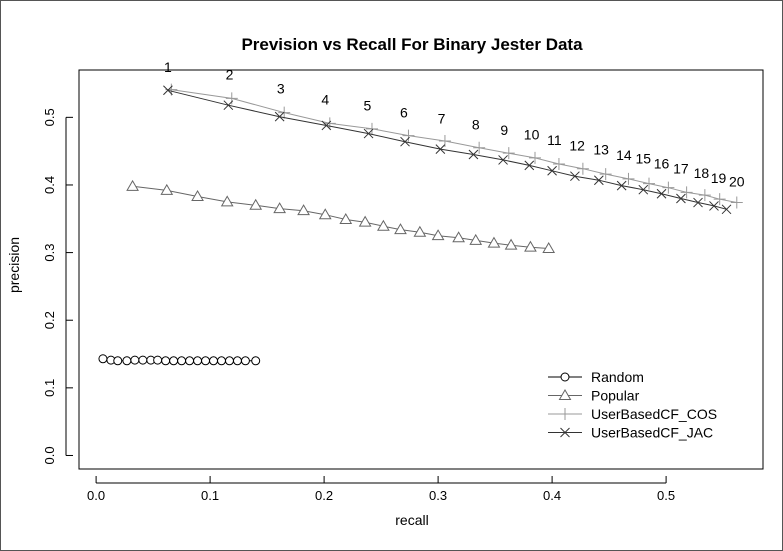 Image resolution: width=783 pixels, height=551 pixels. Describe the element at coordinates (49, 455) in the screenshot. I see `y-tick-label: 0.0` at that location.